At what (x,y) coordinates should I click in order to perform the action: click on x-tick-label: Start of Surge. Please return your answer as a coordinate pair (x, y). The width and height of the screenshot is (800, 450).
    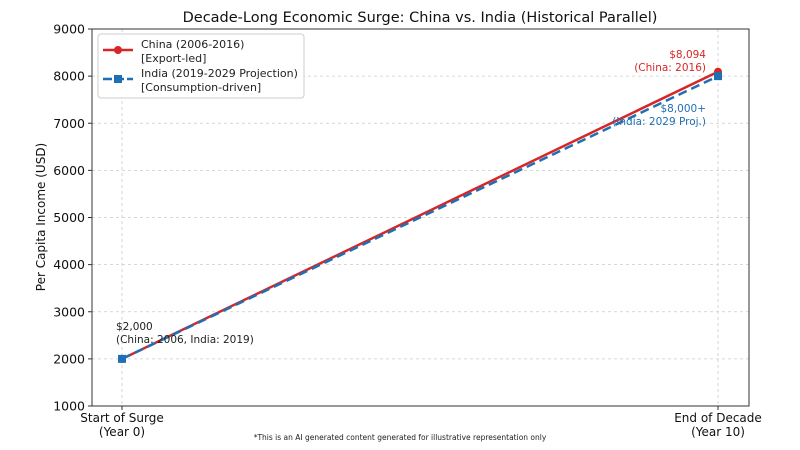
    Looking at the image, I should click on (121, 418).